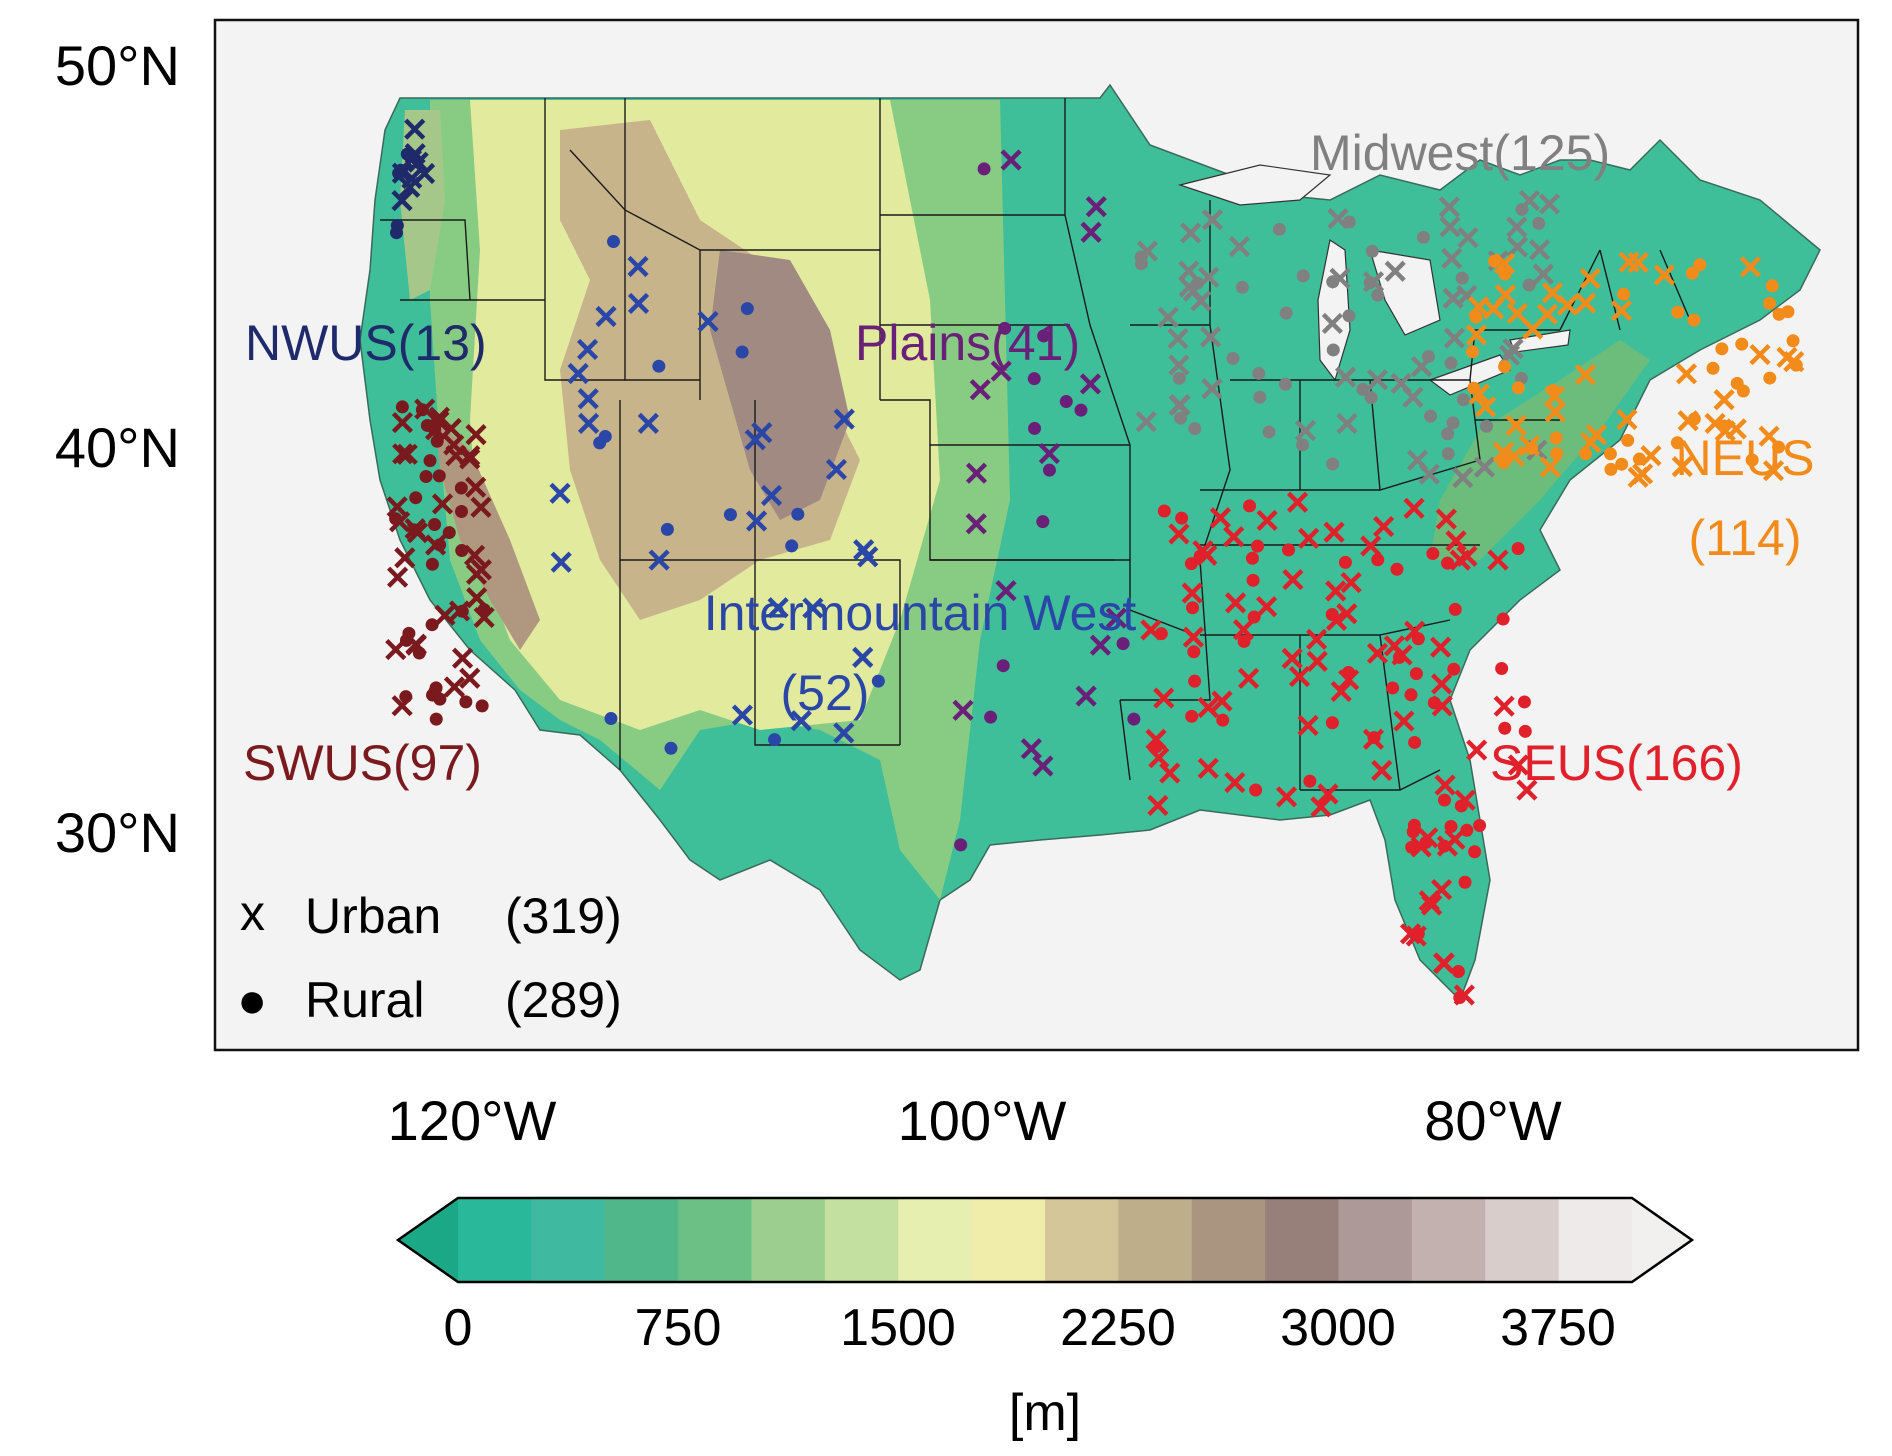  I want to click on lat-label-50n: 50°N, so click(117, 65).